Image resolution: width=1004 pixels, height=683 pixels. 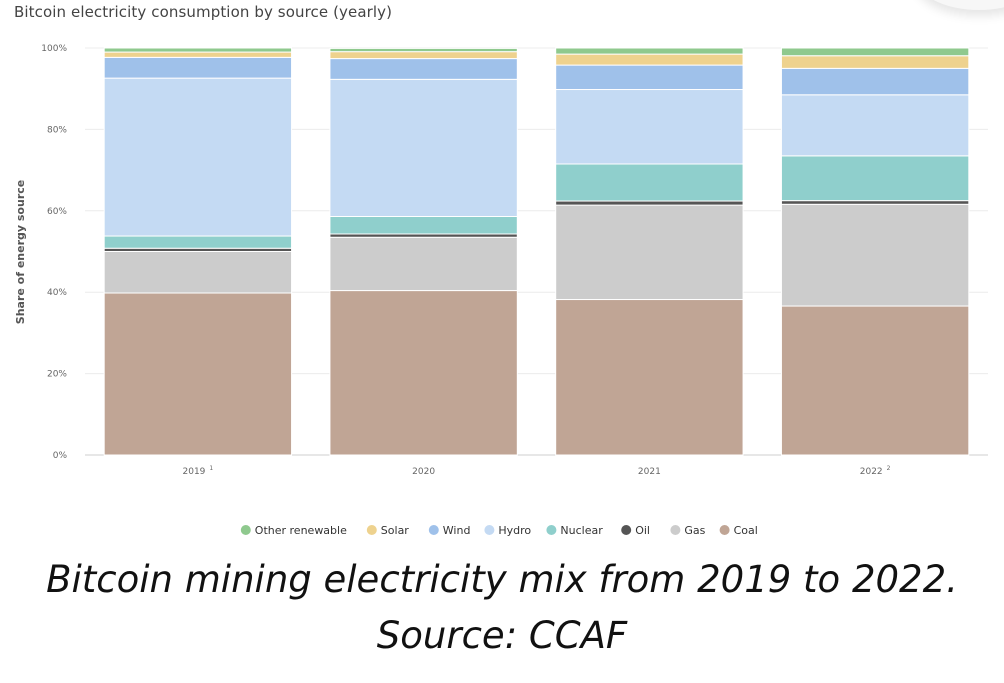 What do you see at coordinates (649, 252) in the screenshot?
I see `bar-segment-gas-2021` at bounding box center [649, 252].